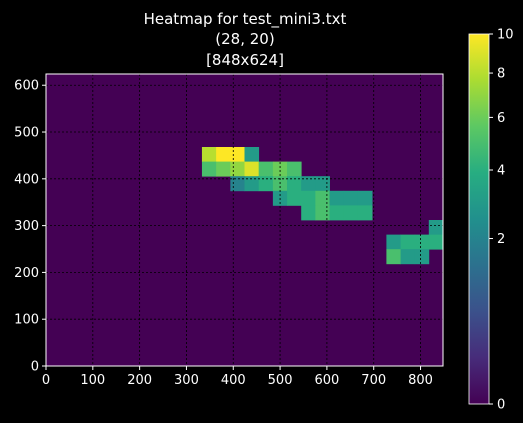  What do you see at coordinates (26, 226) in the screenshot?
I see `y-tick-label: 300` at bounding box center [26, 226].